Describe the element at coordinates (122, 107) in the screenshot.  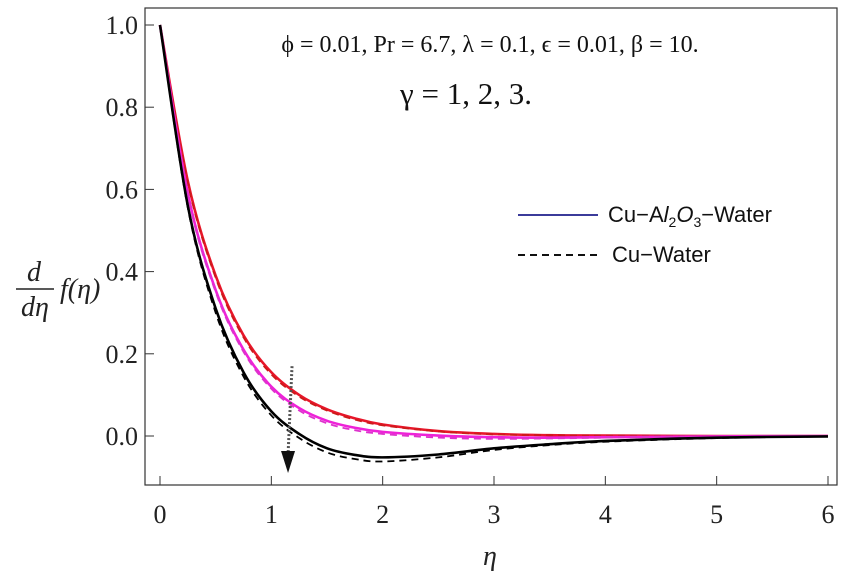
I see `y-tick-label: 0.8` at that location.